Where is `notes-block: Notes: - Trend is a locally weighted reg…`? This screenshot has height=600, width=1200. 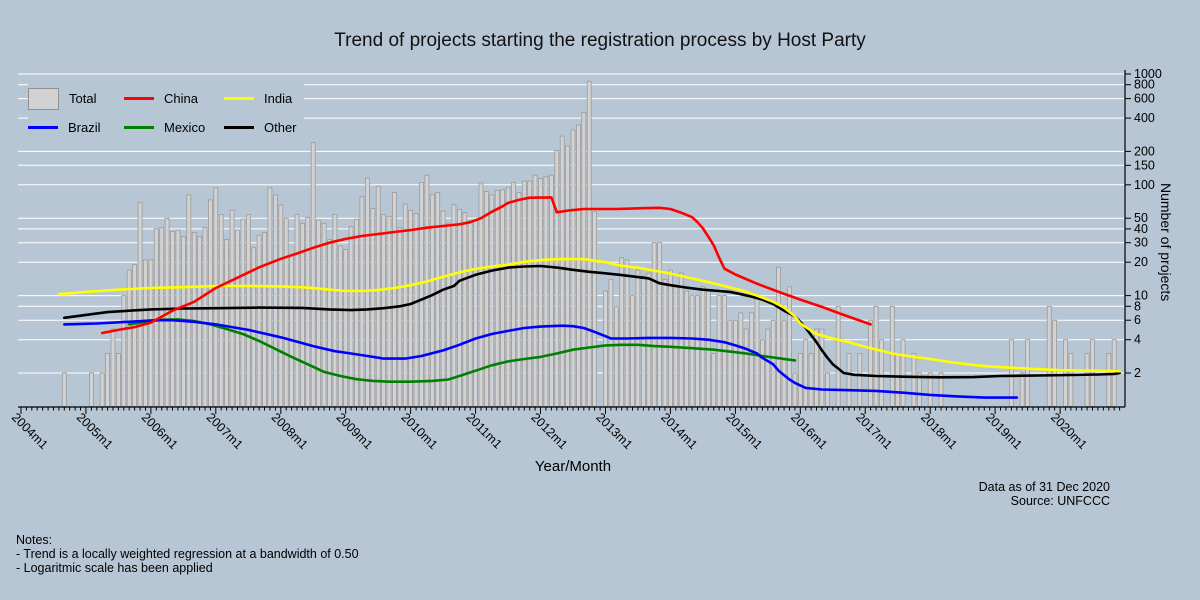
notes-block: Notes: - Trend is a locally weighted reg… is located at coordinates (187, 554).